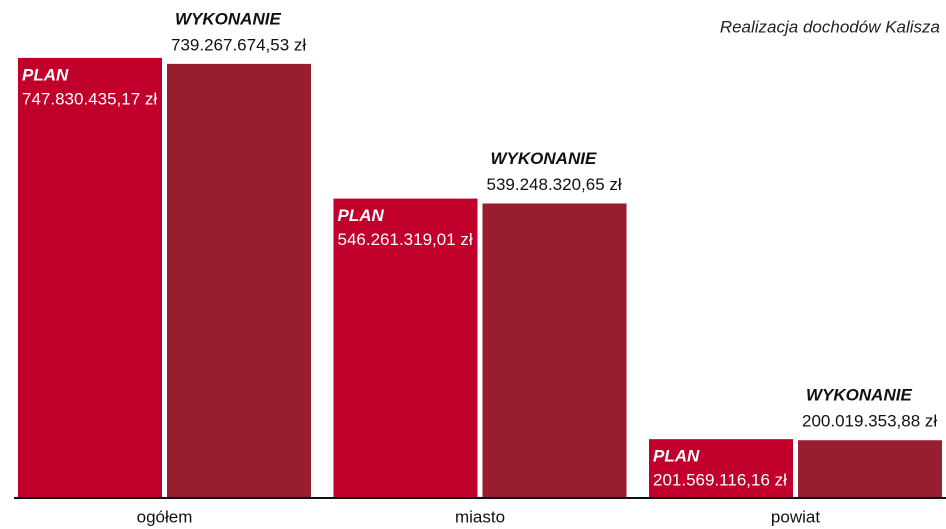 The height and width of the screenshot is (529, 946). What do you see at coordinates (869, 421) in the screenshot?
I see `value-label: 200.019.353,88 zł` at bounding box center [869, 421].